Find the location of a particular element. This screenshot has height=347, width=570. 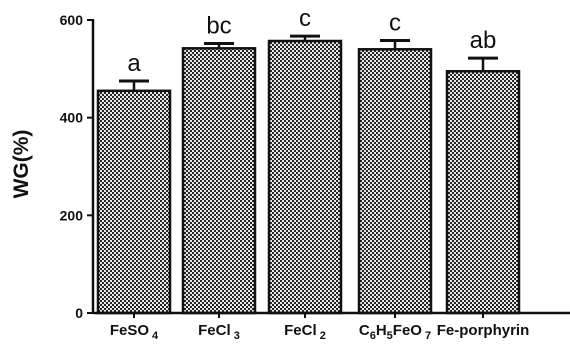

label-text: Fe-porphyrin is located at coordinates (483, 330).